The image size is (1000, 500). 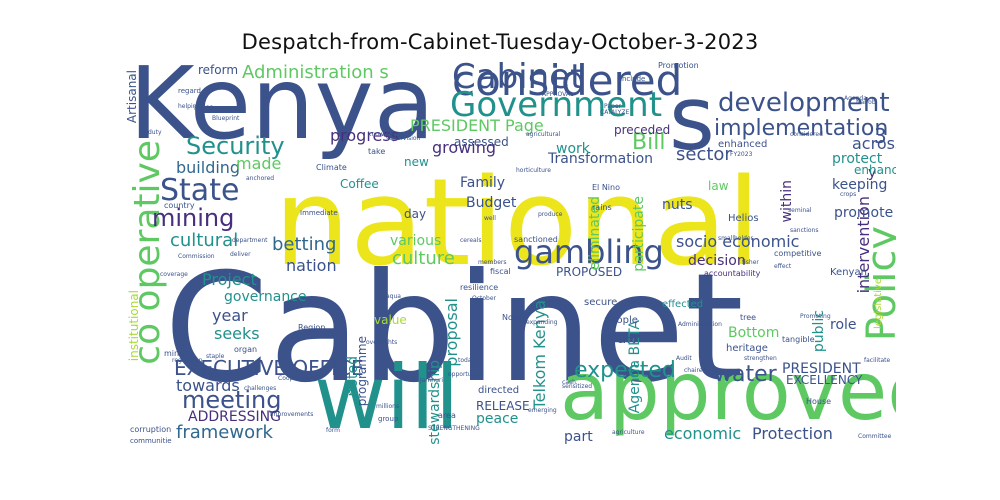 What do you see at coordinates (732, 273) in the screenshot?
I see `word-accountability: accountability` at bounding box center [732, 273].